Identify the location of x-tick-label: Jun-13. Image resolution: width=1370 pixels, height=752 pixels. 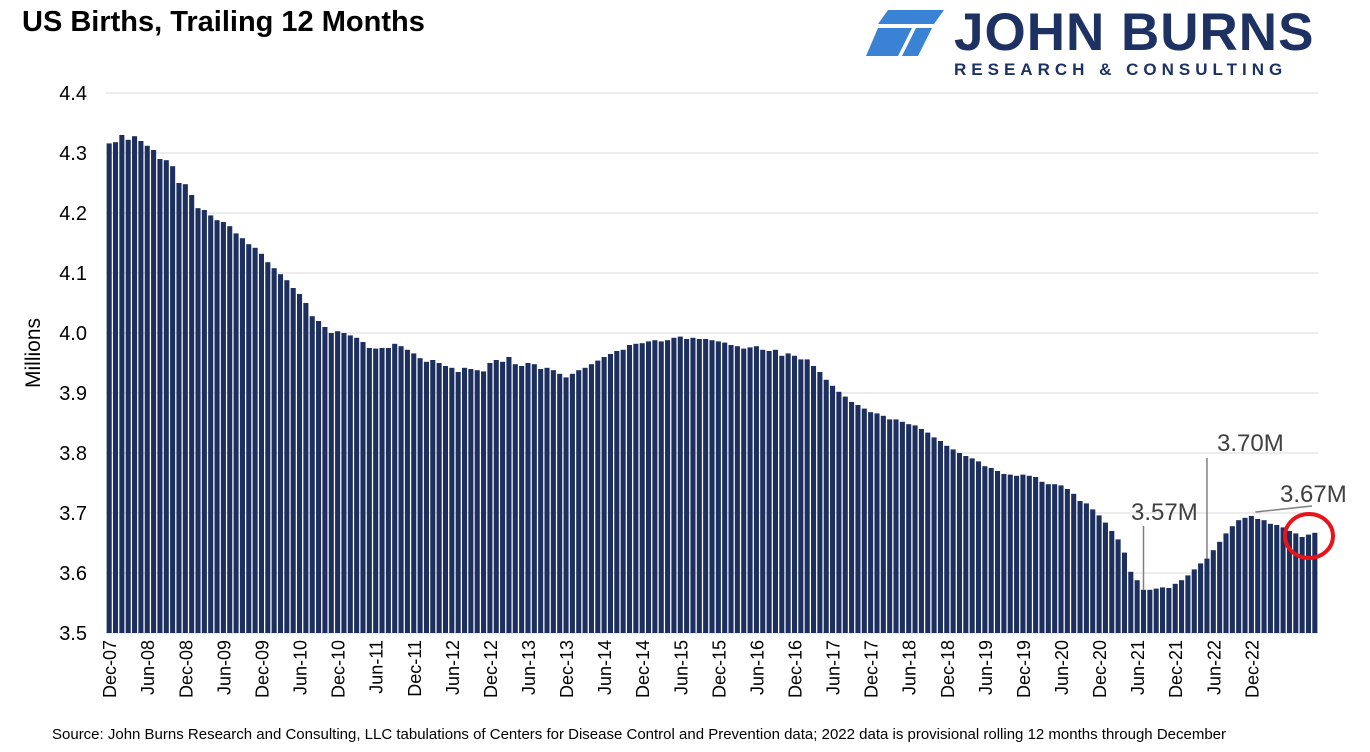
(529, 667).